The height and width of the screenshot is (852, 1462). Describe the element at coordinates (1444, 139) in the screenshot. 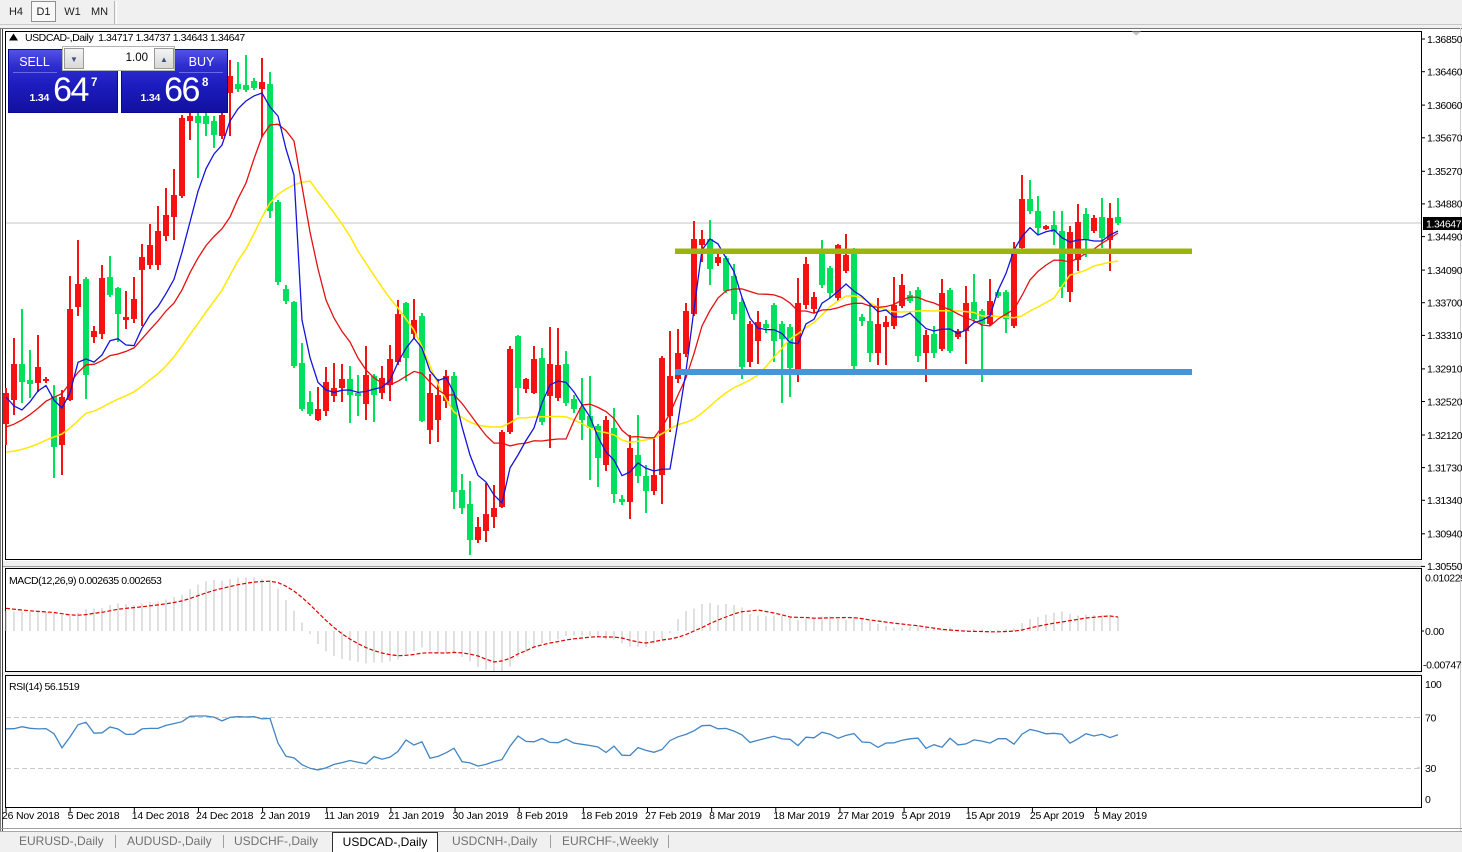

I see `svg-text: 1.35670` at that location.